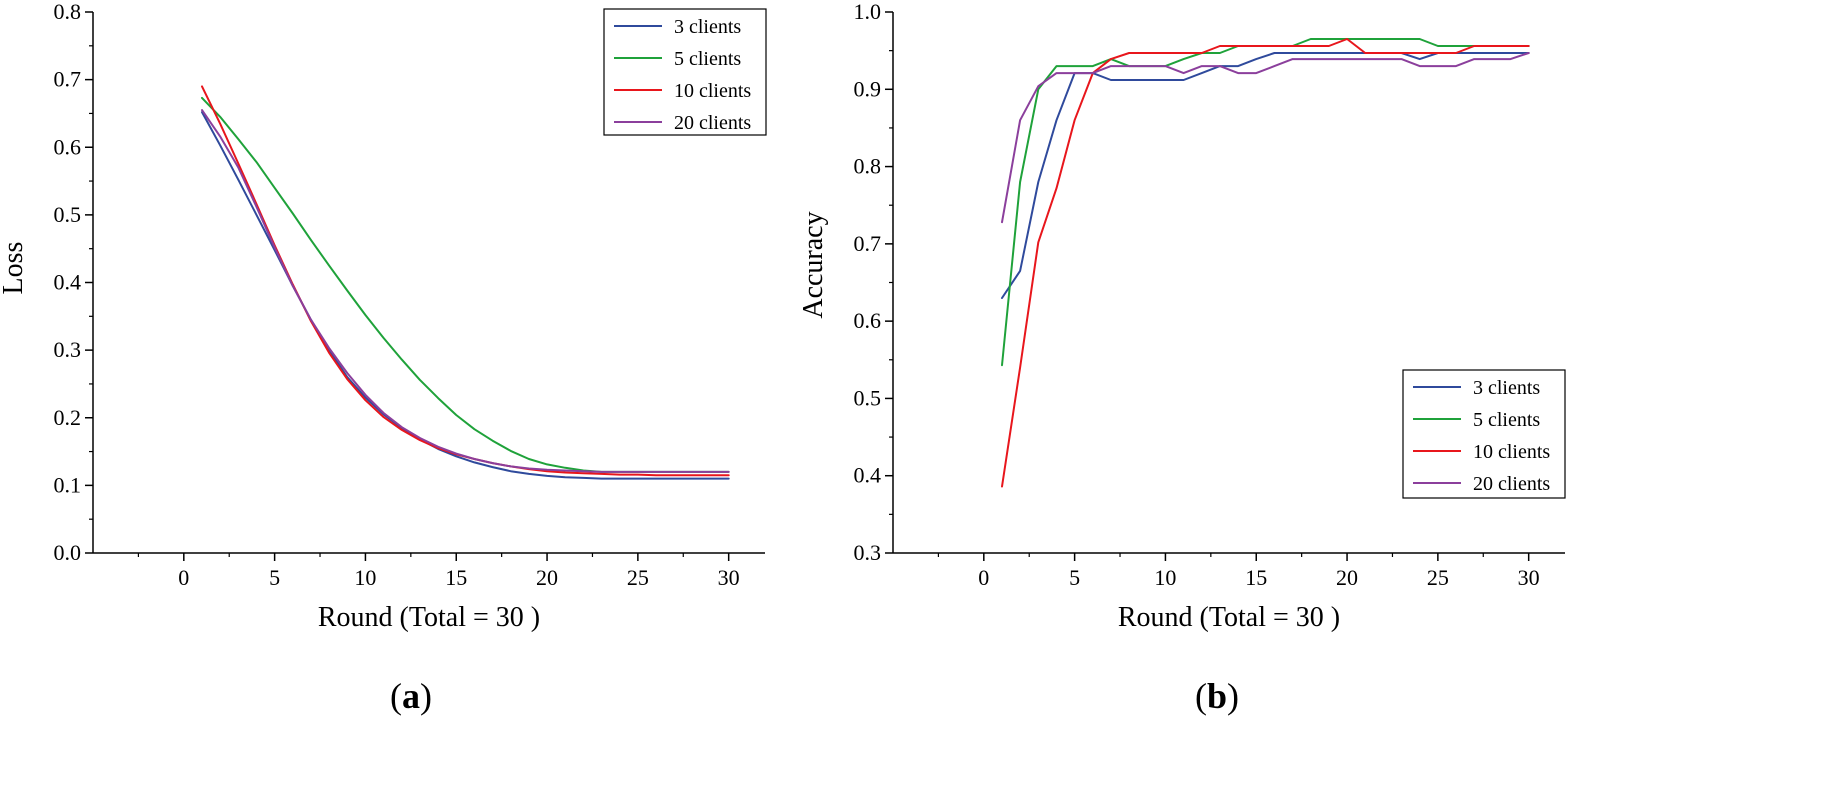  I want to click on series-line-10-clients, so click(465, 281).